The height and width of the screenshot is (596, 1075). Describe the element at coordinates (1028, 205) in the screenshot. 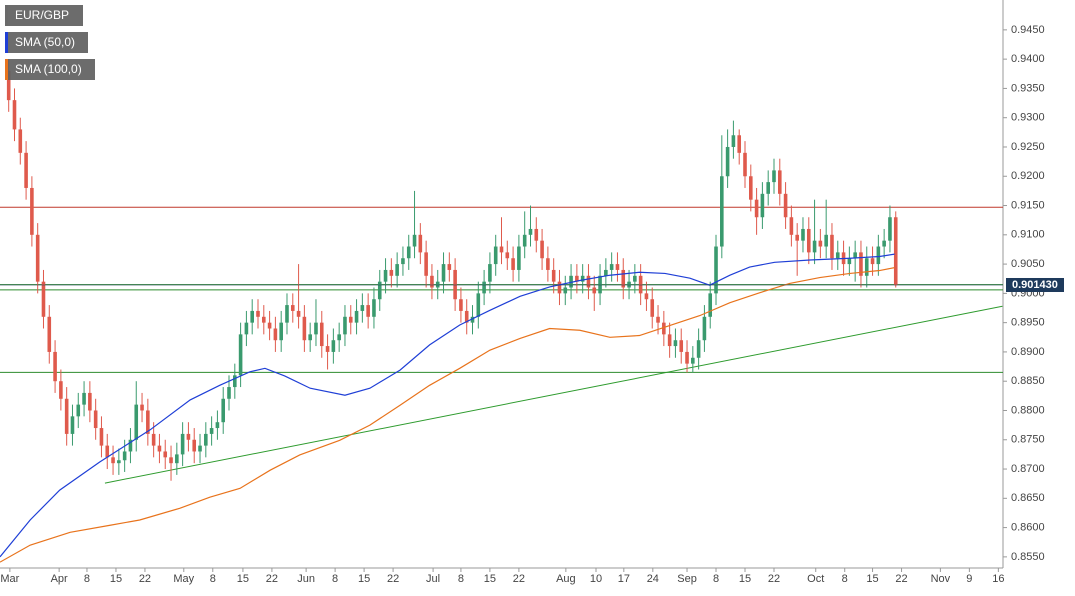

I see `y-tick-label: 0.9150` at that location.